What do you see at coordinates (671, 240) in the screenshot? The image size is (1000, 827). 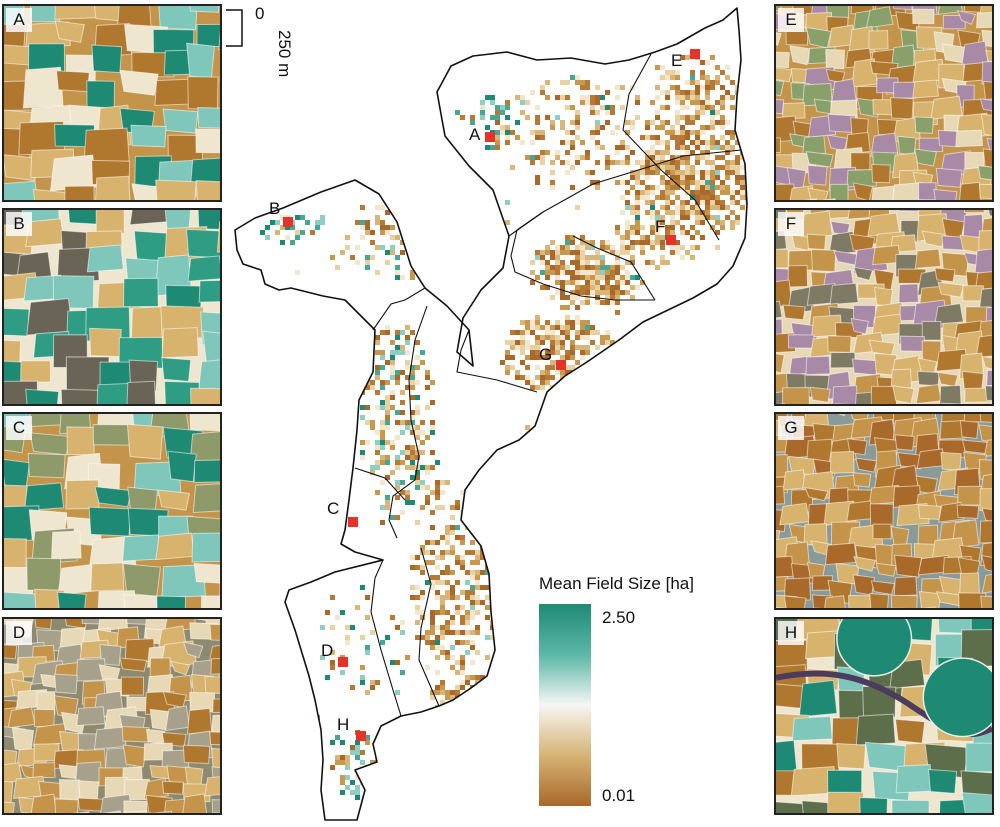 I see `site-marker-f` at bounding box center [671, 240].